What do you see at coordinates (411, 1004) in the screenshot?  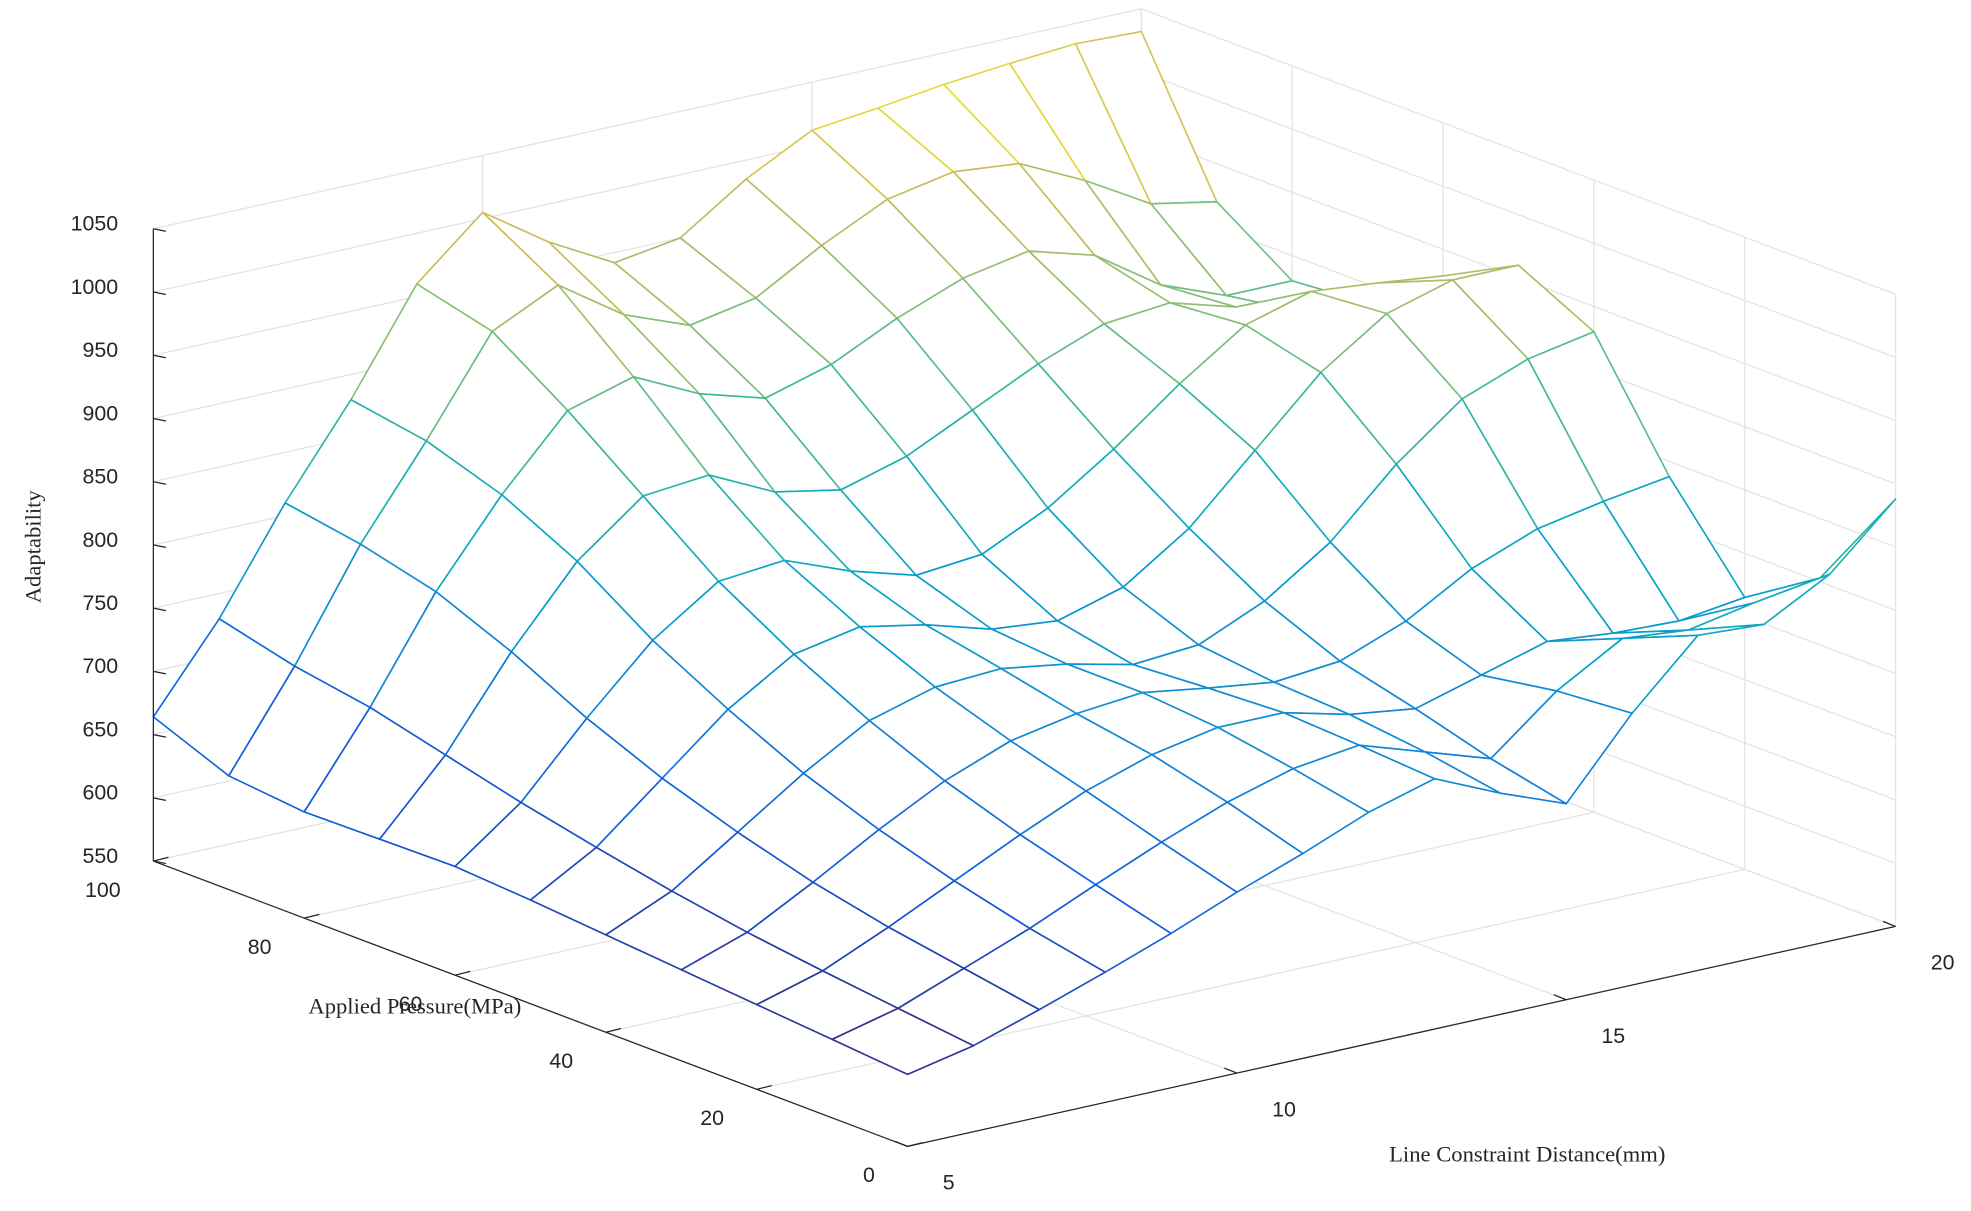 I see `y-tick-label: 60` at bounding box center [411, 1004].